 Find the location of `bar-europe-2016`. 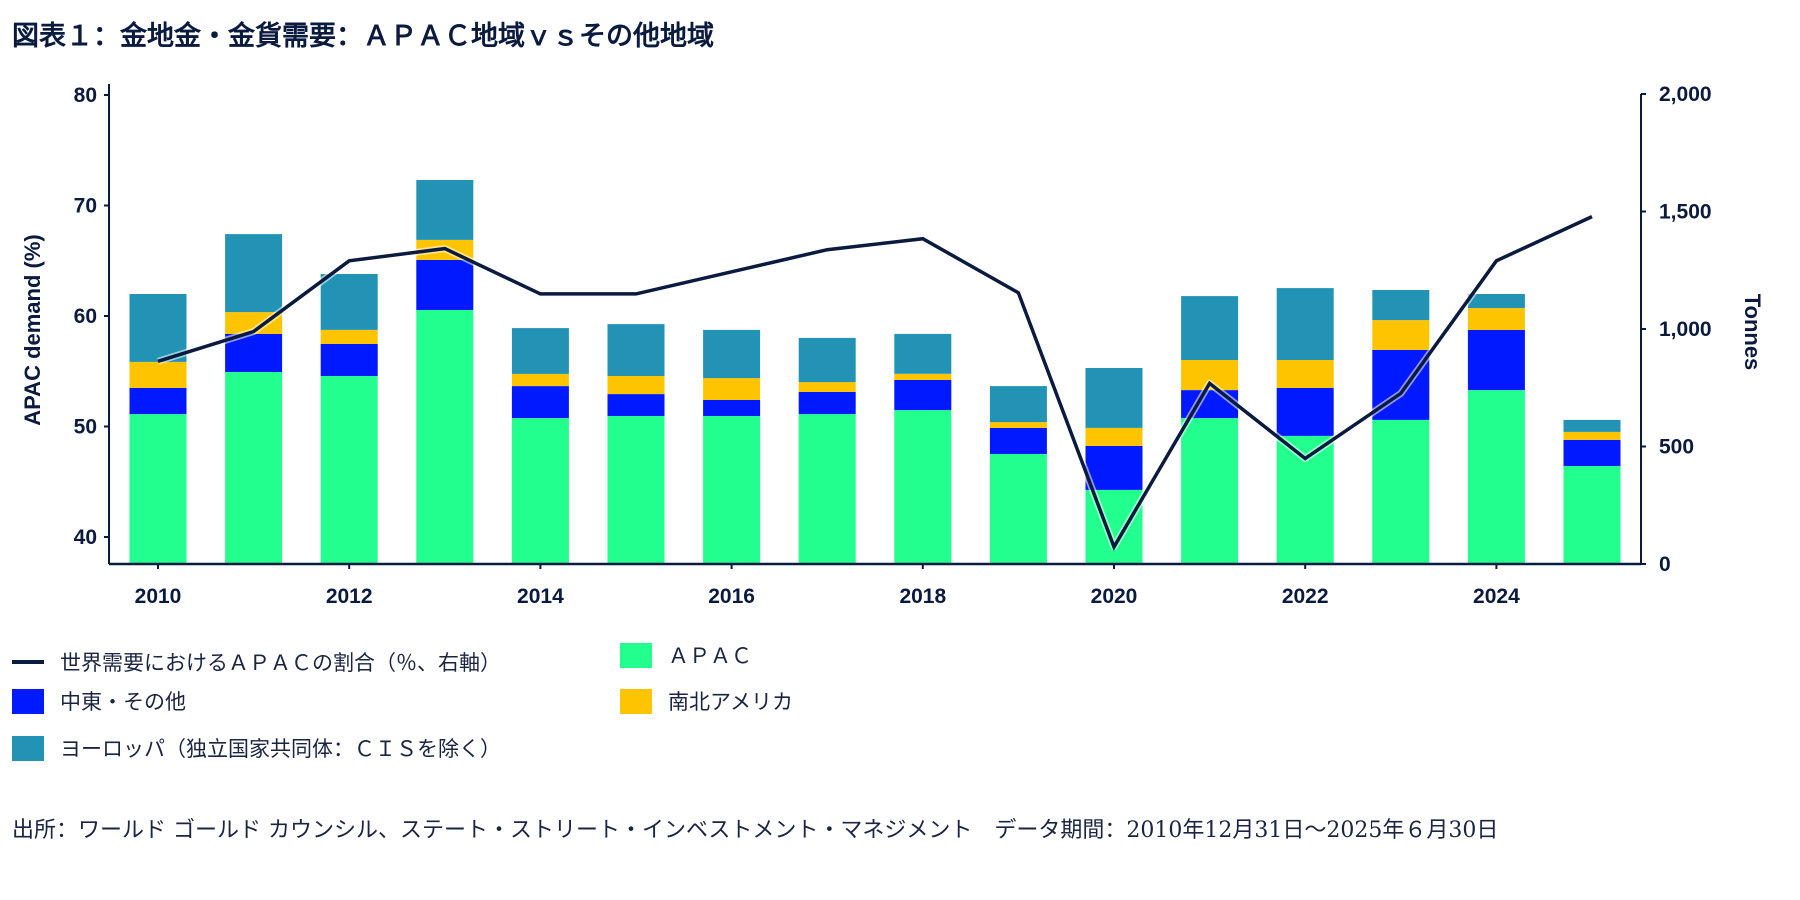

bar-europe-2016 is located at coordinates (732, 354).